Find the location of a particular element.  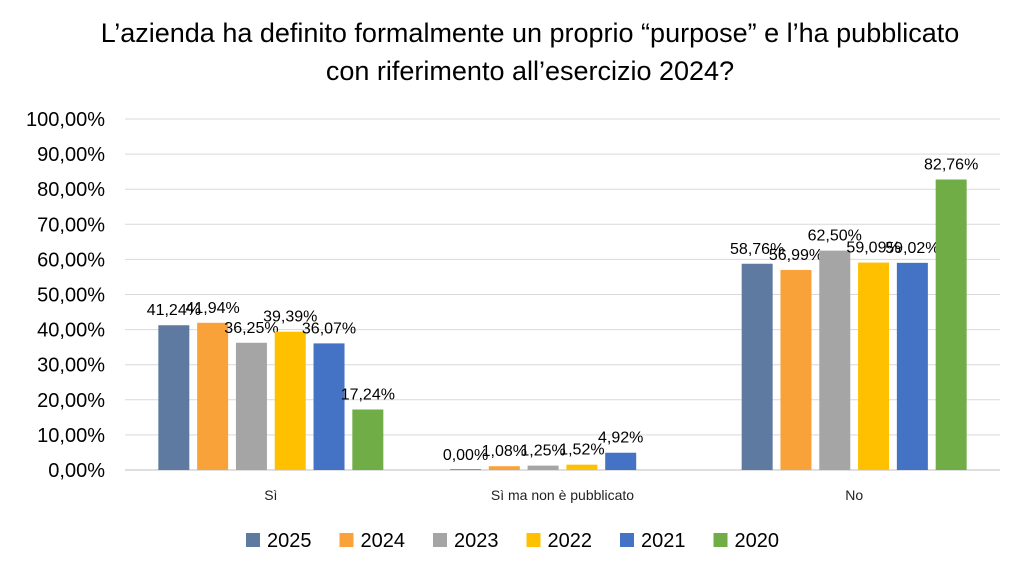

data-label: 82,76% is located at coordinates (951, 165).